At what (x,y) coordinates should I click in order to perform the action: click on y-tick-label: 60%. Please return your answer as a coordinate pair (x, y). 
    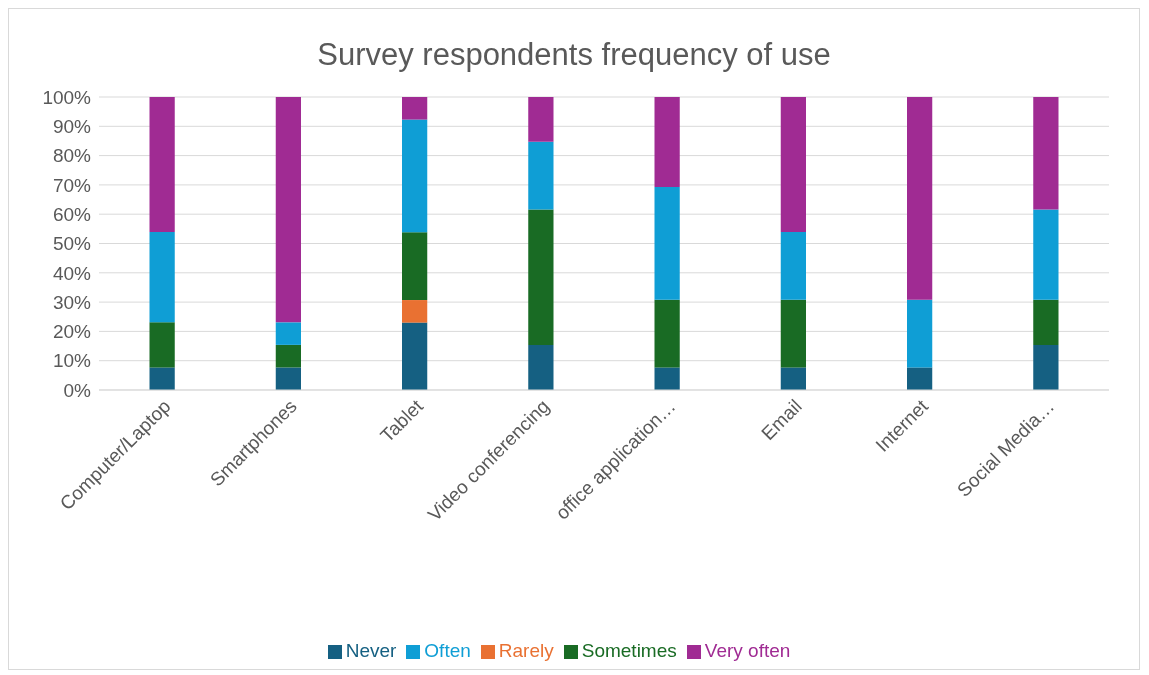
    Looking at the image, I should click on (72, 214).